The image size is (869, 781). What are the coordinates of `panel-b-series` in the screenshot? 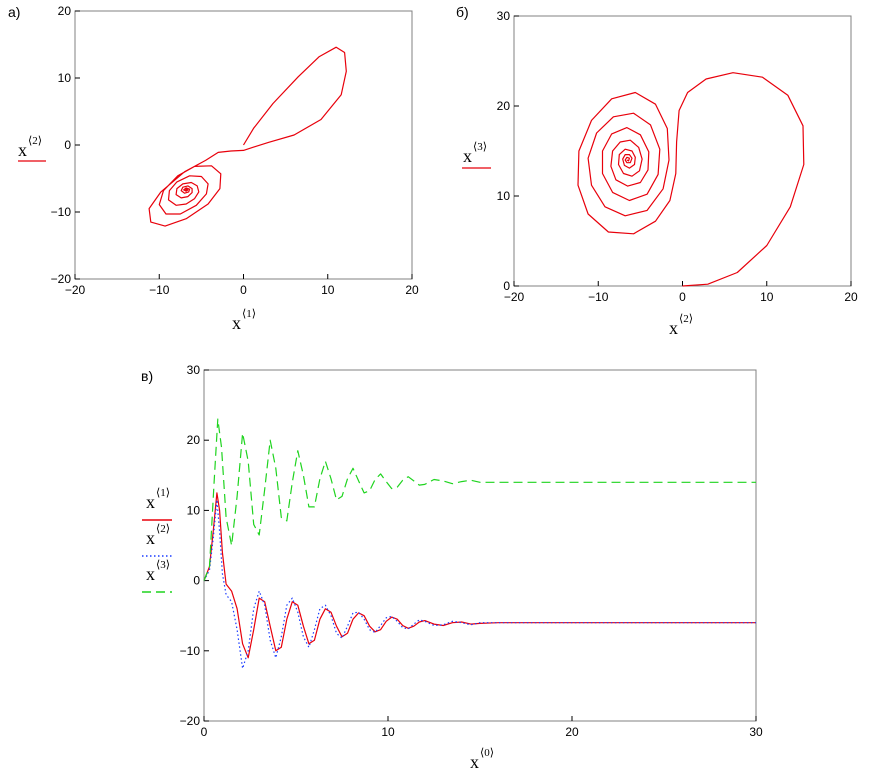 It's located at (691, 179).